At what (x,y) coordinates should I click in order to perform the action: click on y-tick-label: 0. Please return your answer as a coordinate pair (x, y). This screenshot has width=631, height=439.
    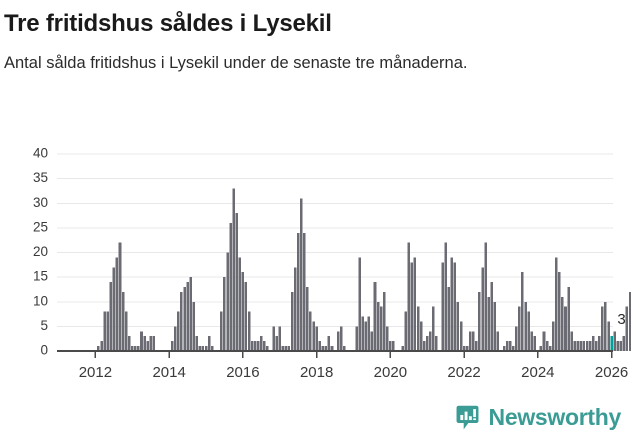
    Looking at the image, I should click on (44, 350).